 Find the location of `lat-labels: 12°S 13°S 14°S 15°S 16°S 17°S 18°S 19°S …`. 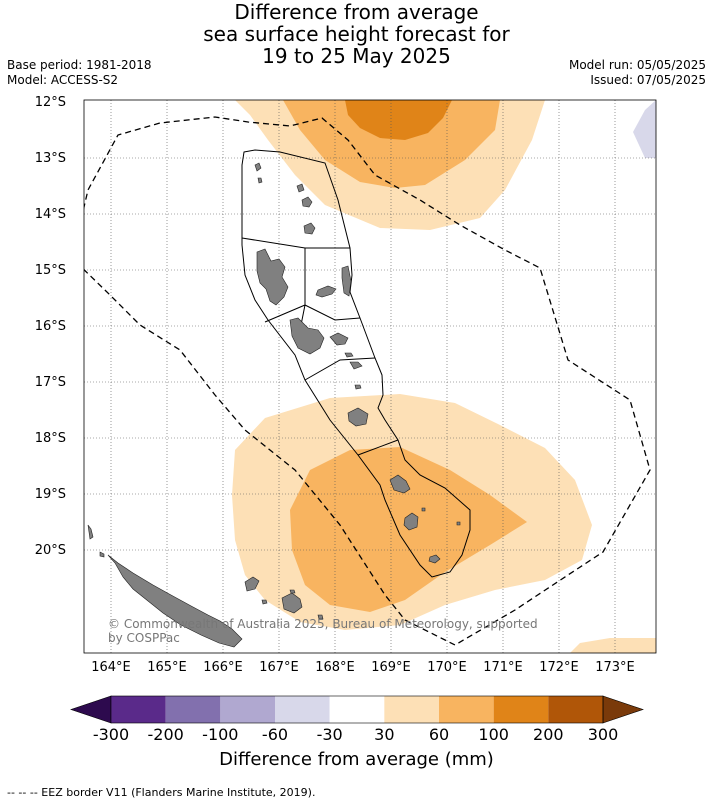

lat-labels: 12°S 13°S 14°S 15°S 16°S 17°S 18°S 19°S … is located at coordinates (50, 326).